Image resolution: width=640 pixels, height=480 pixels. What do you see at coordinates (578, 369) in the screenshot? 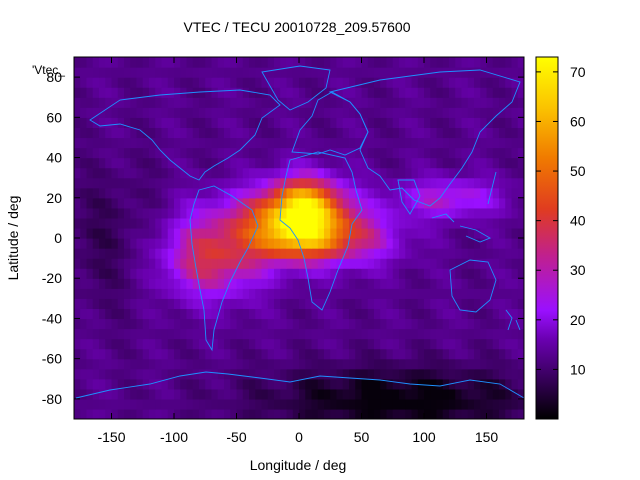
I see `colorbar-tick-label: 10` at bounding box center [578, 369].